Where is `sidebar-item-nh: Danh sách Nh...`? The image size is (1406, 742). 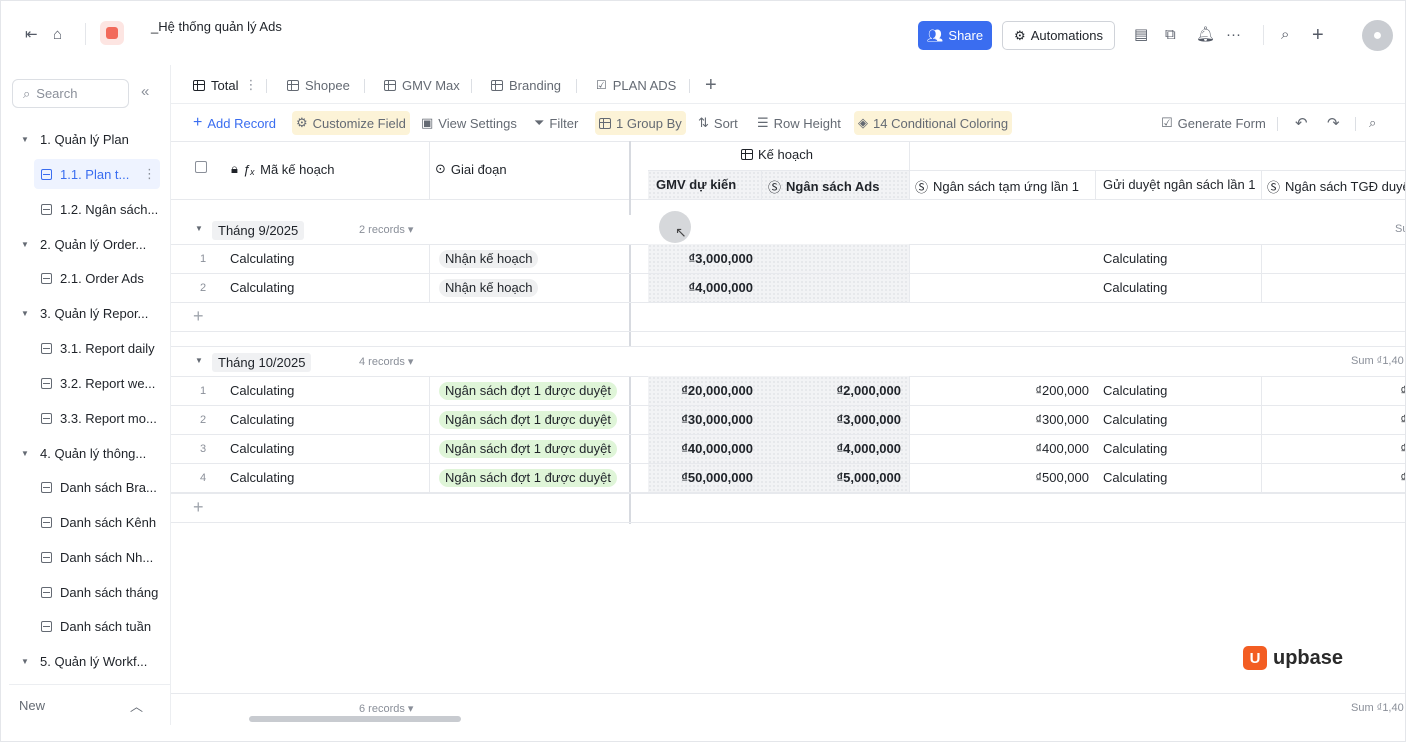
sidebar-item-nh: Danh sách Nh... is located at coordinates (89, 557).